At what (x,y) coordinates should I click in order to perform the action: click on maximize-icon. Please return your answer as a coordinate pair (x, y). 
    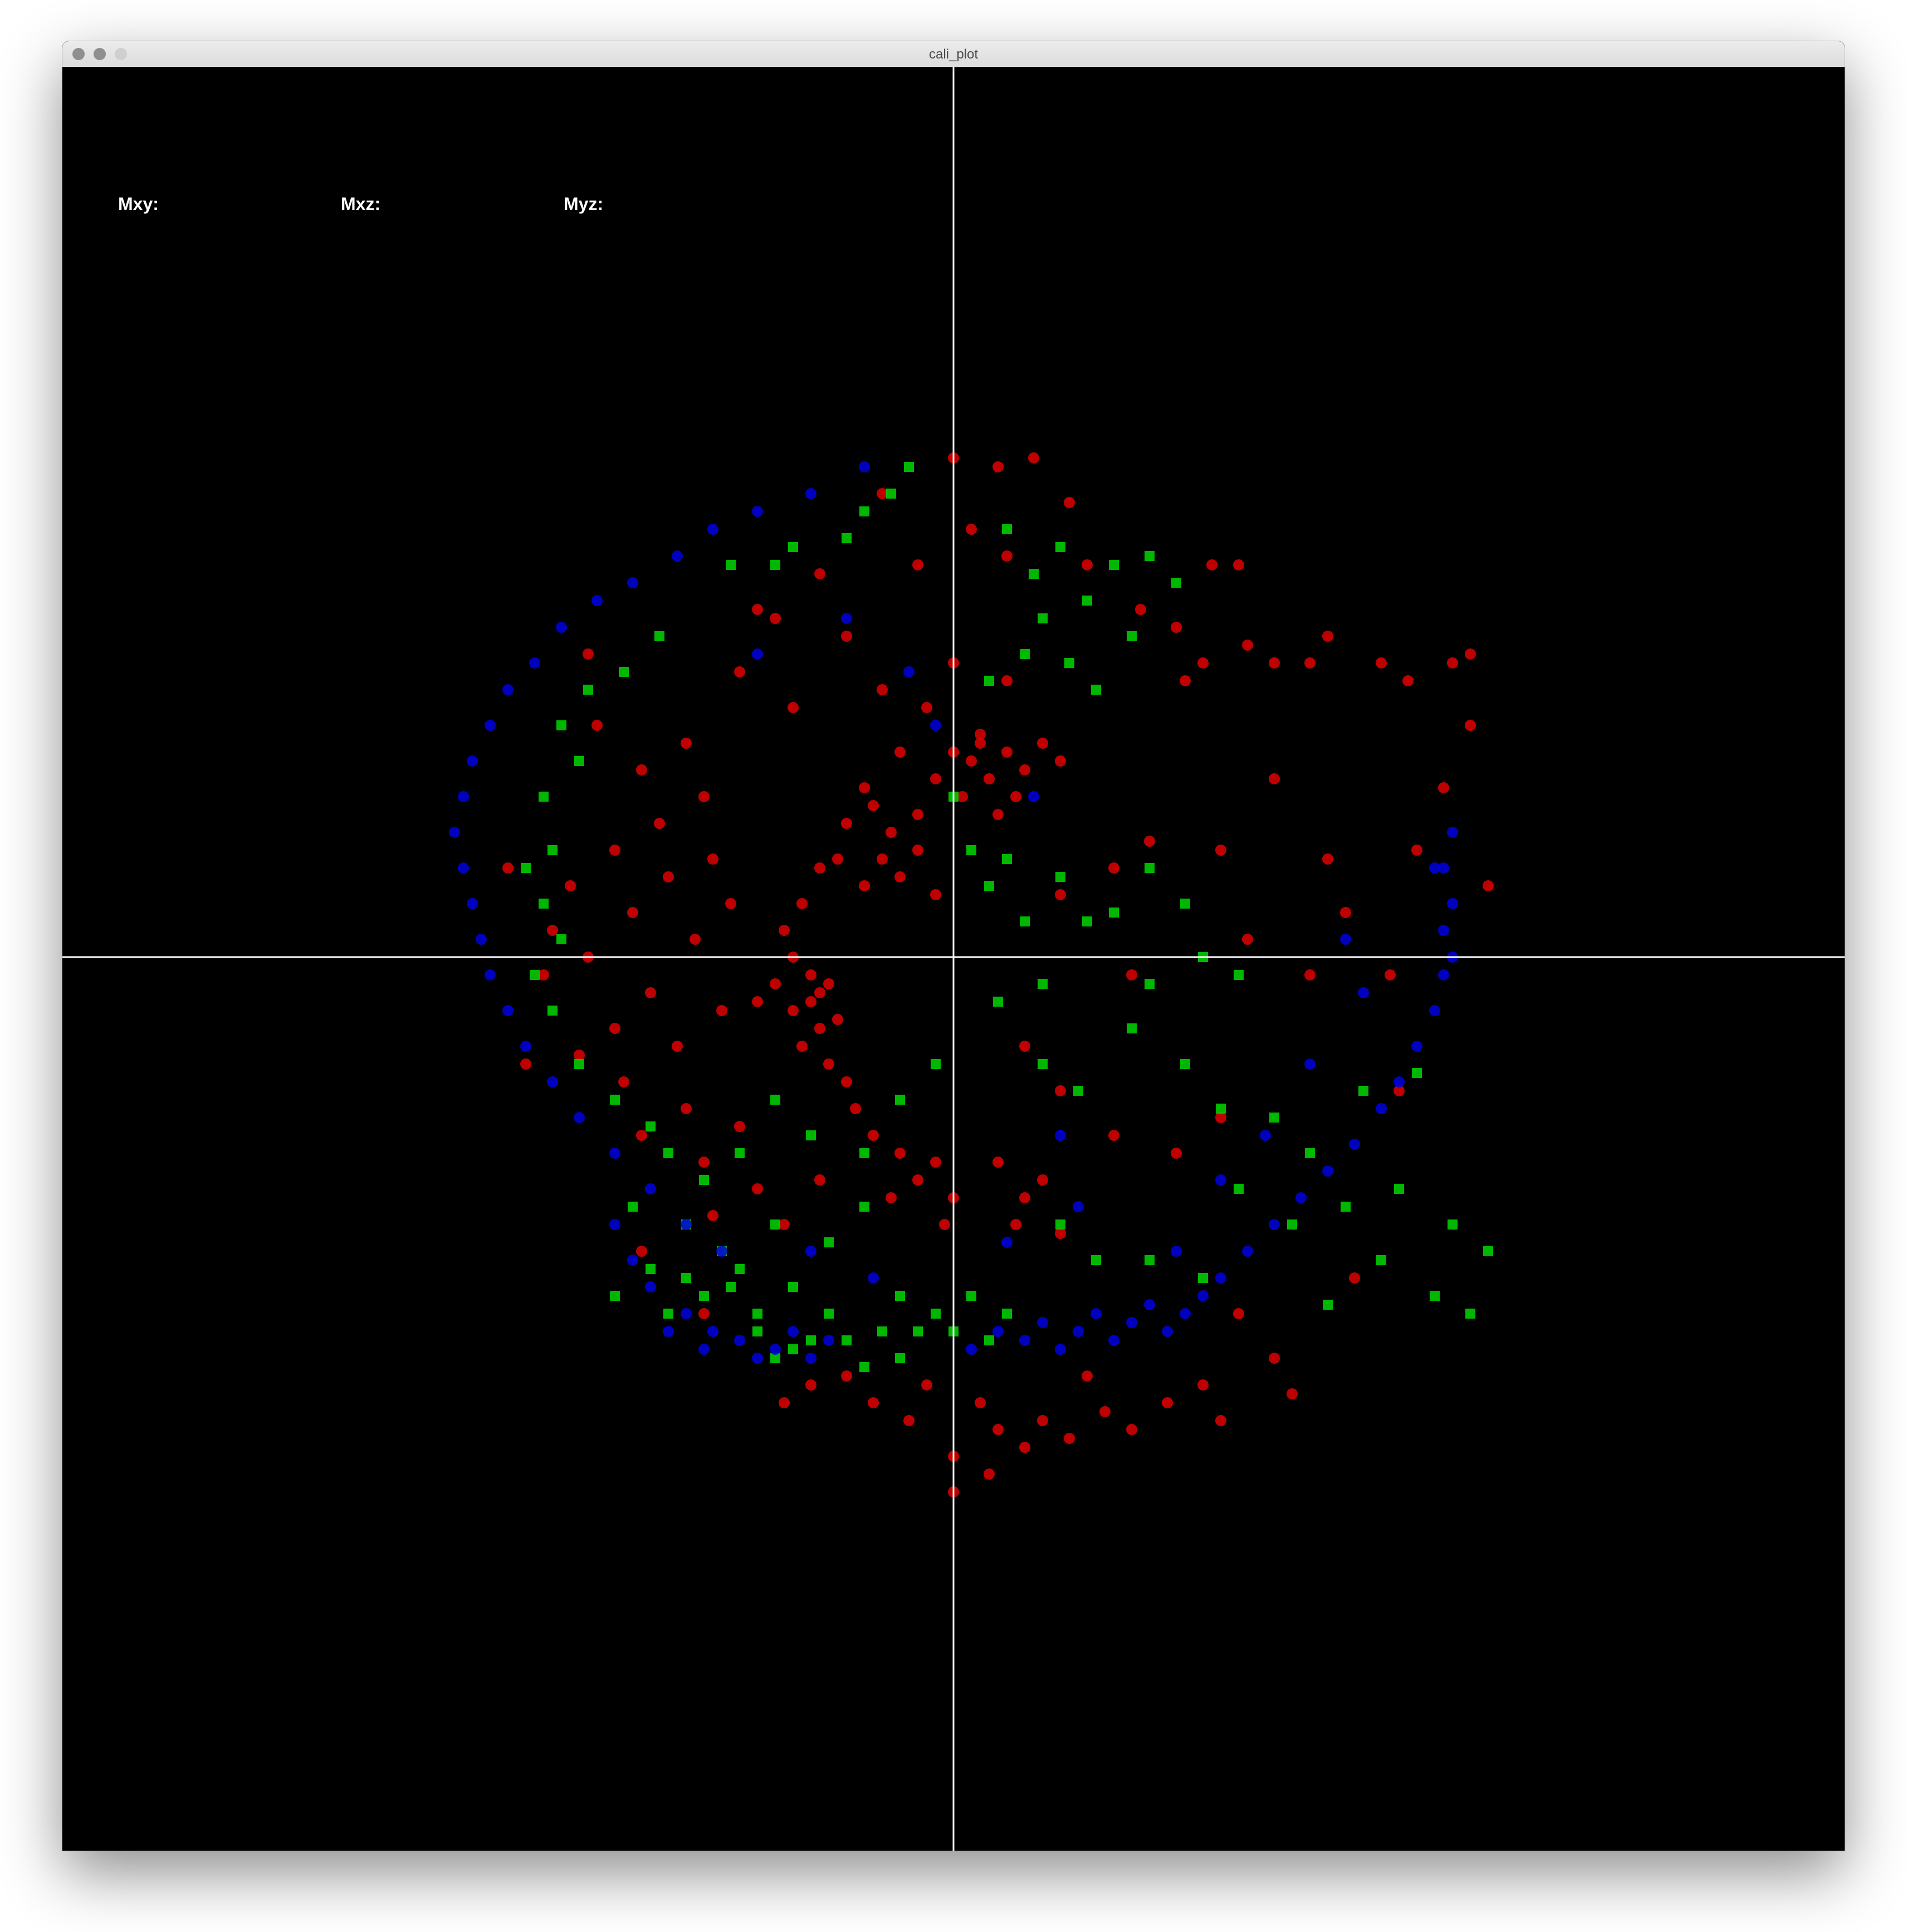
    Looking at the image, I should click on (121, 54).